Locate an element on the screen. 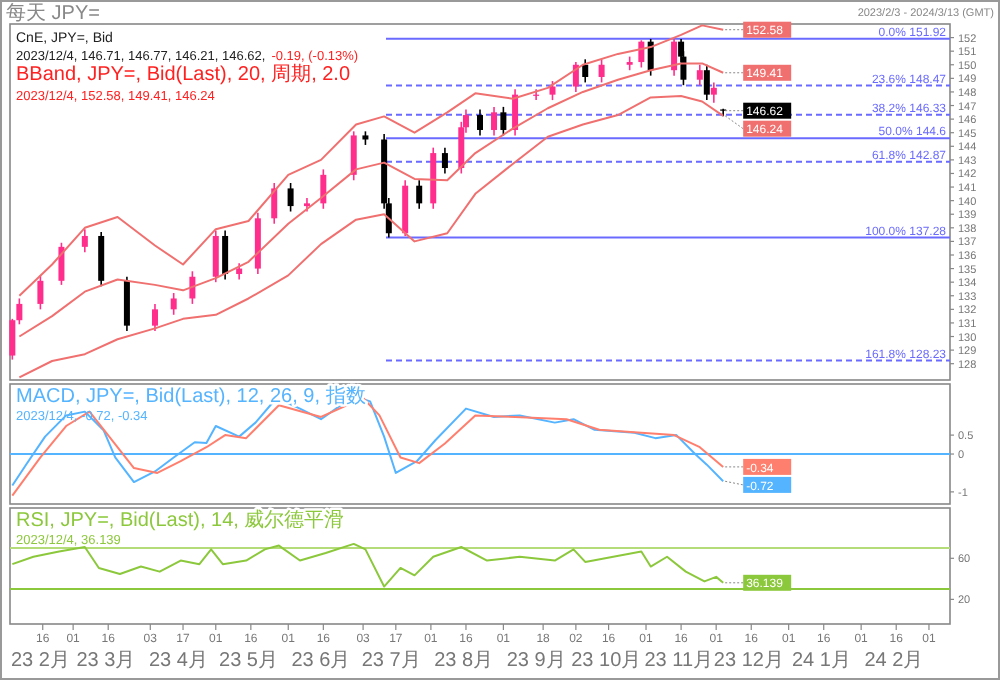 The height and width of the screenshot is (680, 1000). annotation: BBand, JPY=, Bid(Last), 20, 周期, 2.0 is located at coordinates (183, 74).